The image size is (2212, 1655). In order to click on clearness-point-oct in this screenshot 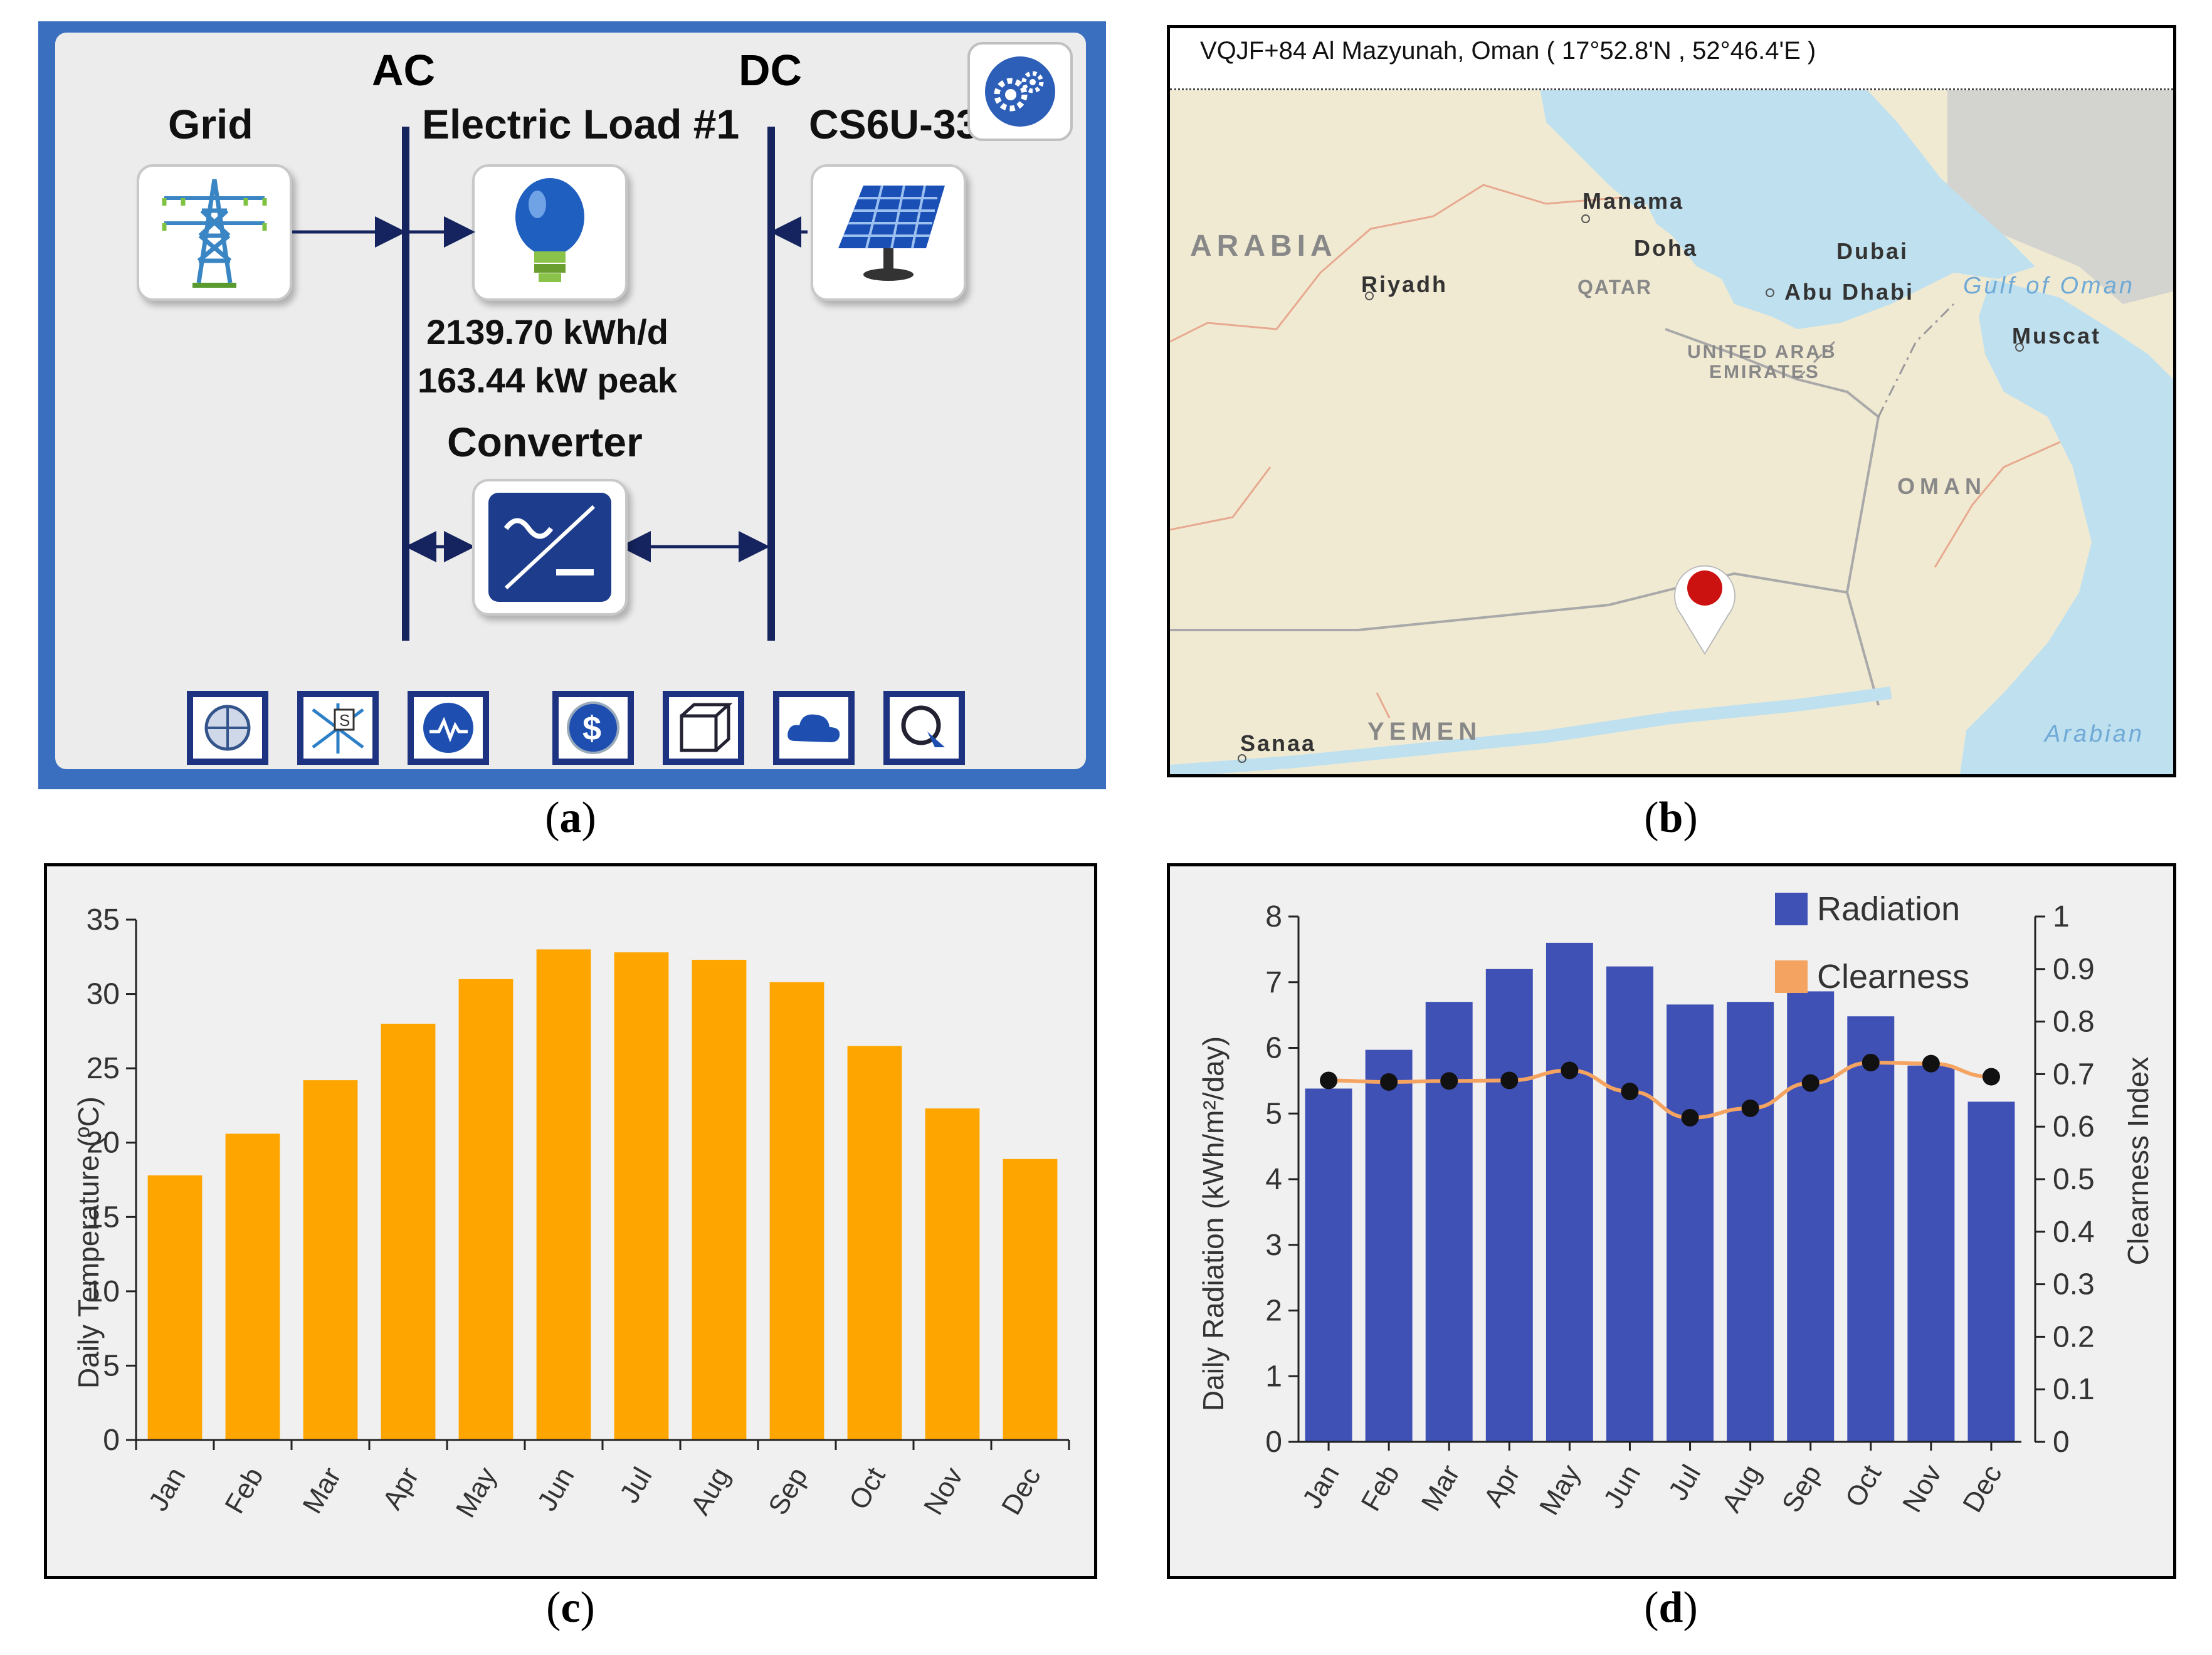, I will do `click(1871, 1062)`.